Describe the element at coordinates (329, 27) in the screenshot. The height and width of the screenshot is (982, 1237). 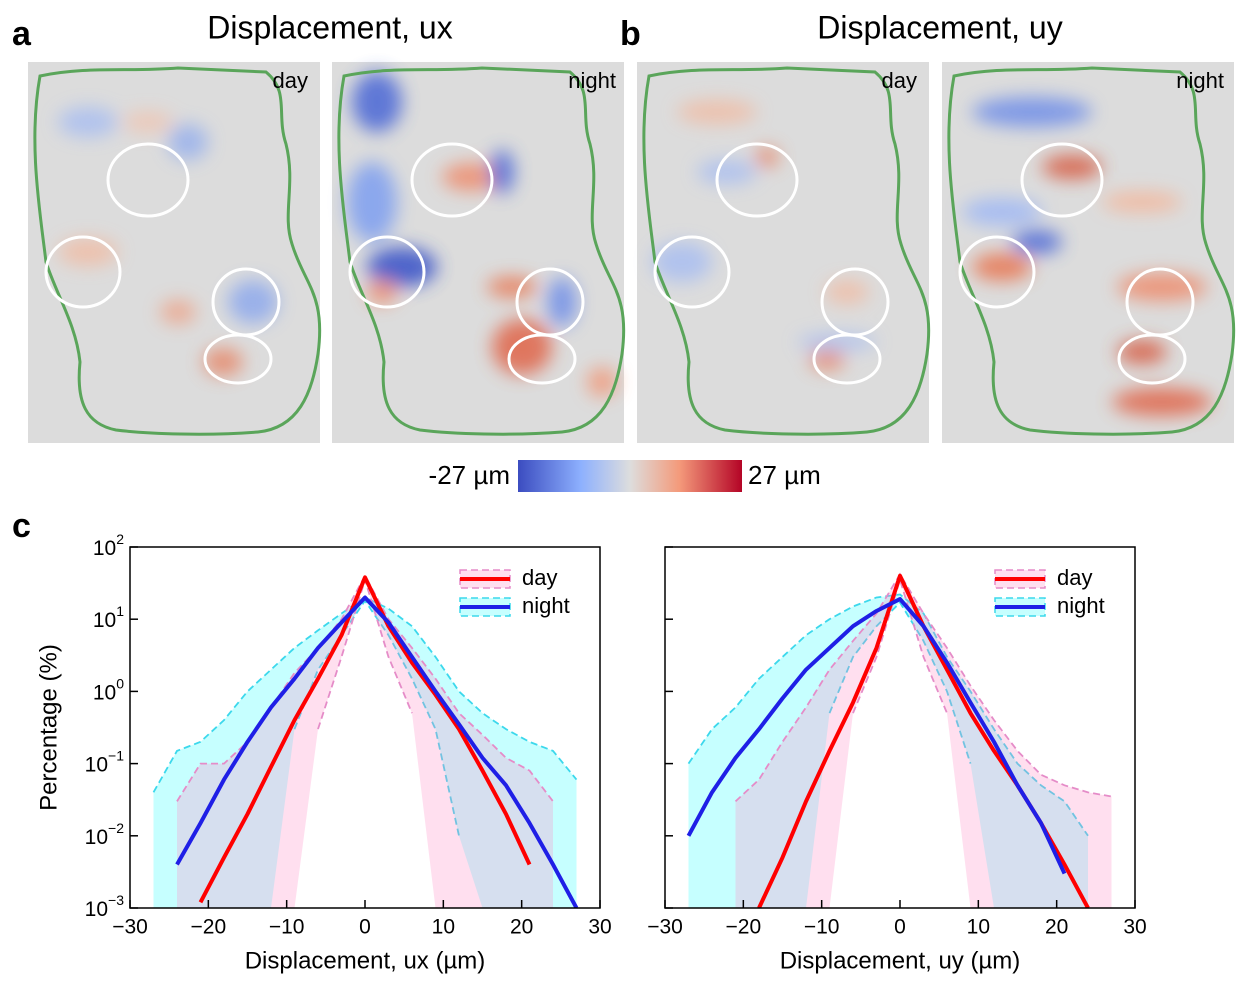
I see `panel-title: Displacement, ux` at that location.